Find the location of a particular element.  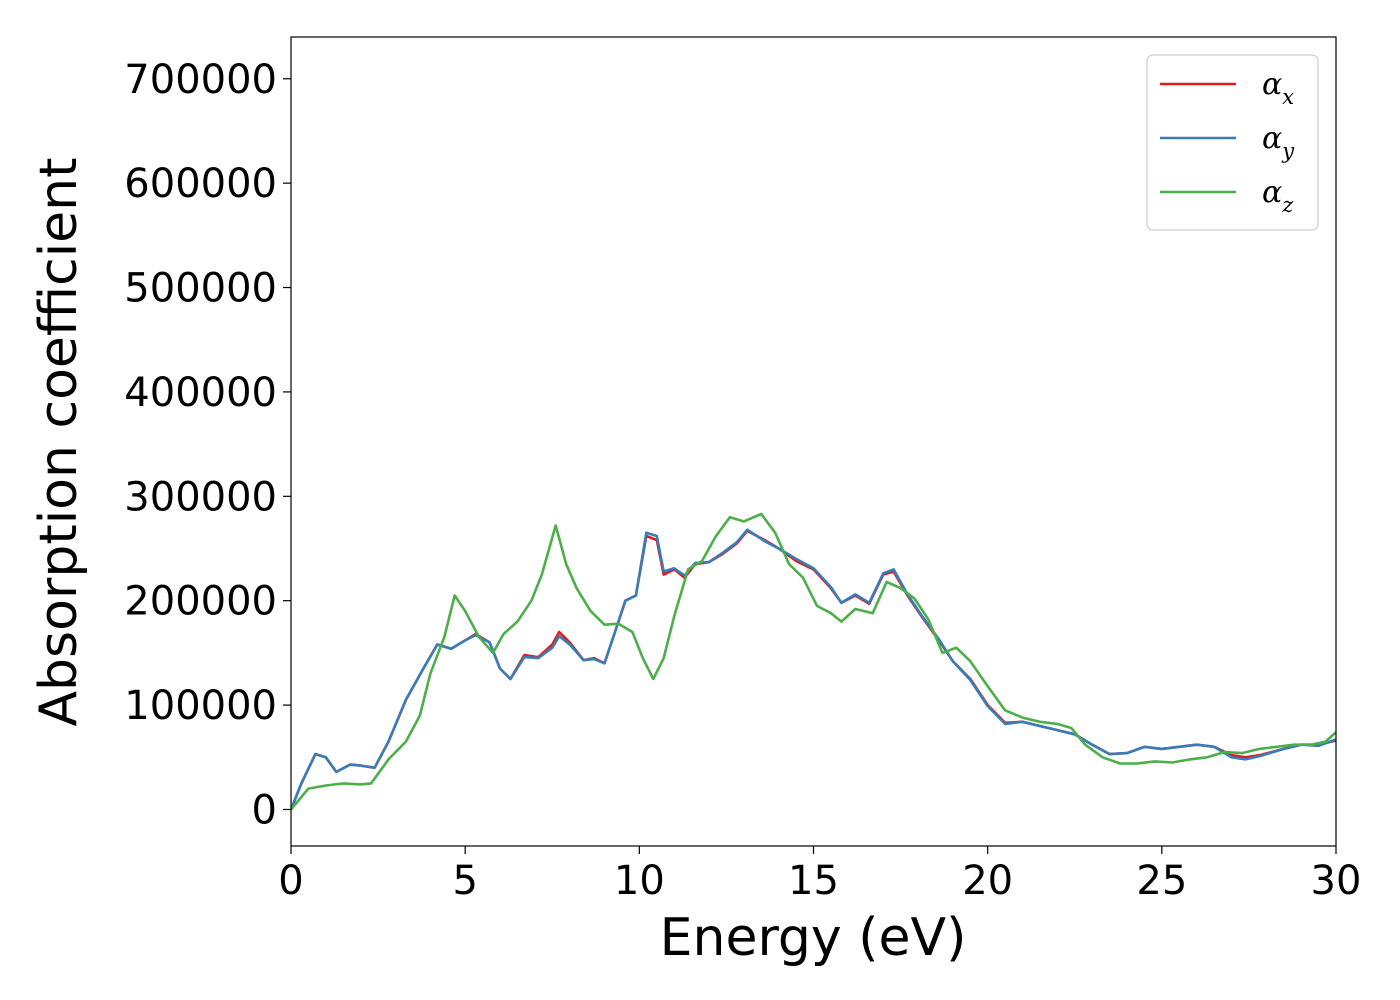

x-tick-label: 30 is located at coordinates (1336, 881).